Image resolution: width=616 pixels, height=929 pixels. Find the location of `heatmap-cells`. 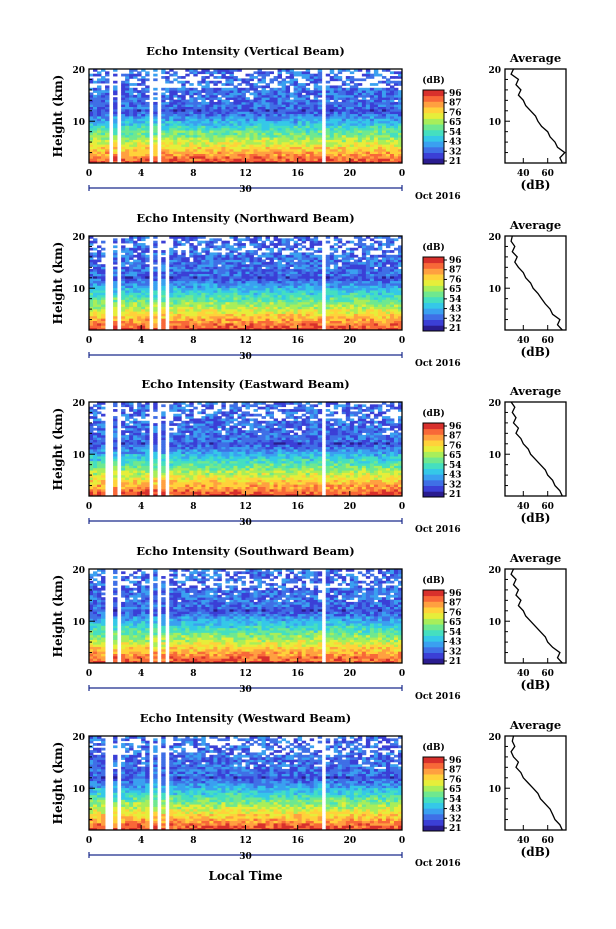

heatmap-cells is located at coordinates (246, 116).